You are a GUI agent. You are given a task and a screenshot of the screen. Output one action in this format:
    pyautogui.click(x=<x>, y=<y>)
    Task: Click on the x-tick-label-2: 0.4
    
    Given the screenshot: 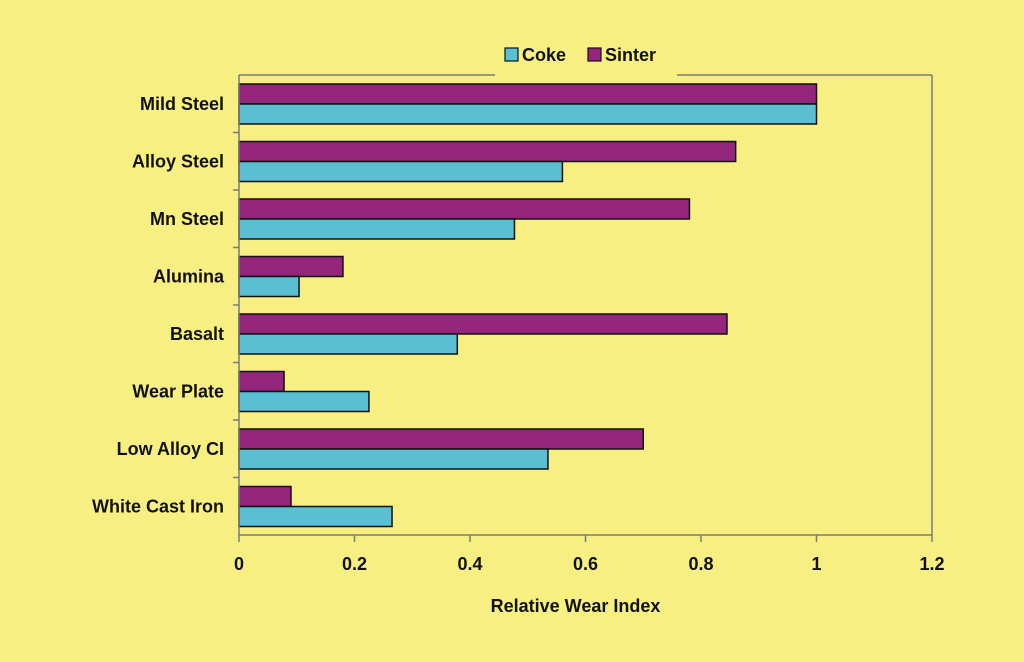 What is the action you would take?
    pyautogui.click(x=469, y=564)
    